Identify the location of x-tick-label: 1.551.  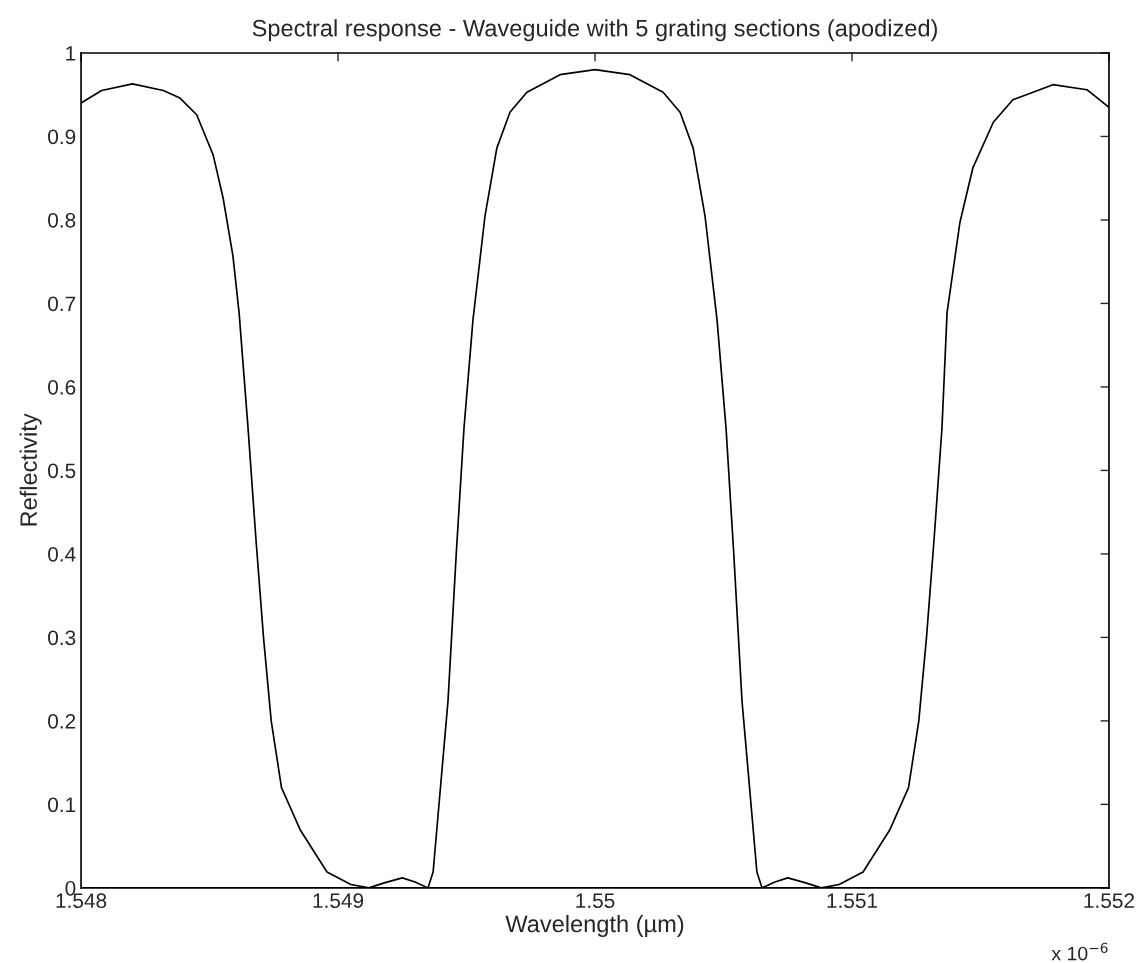
(852, 901).